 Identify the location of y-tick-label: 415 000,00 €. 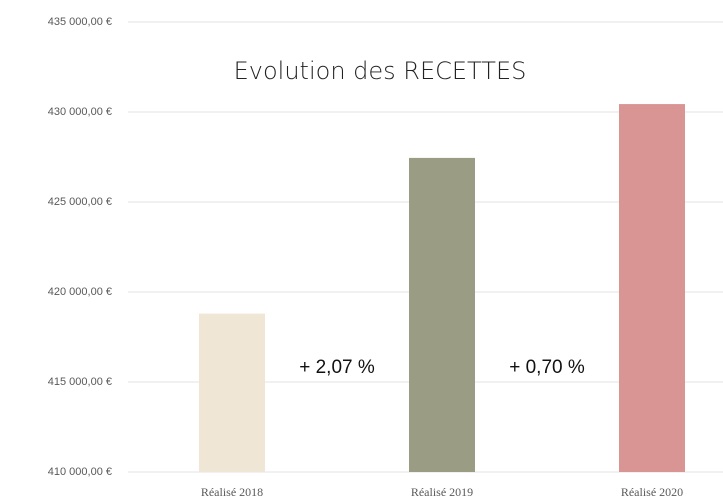
(80, 382).